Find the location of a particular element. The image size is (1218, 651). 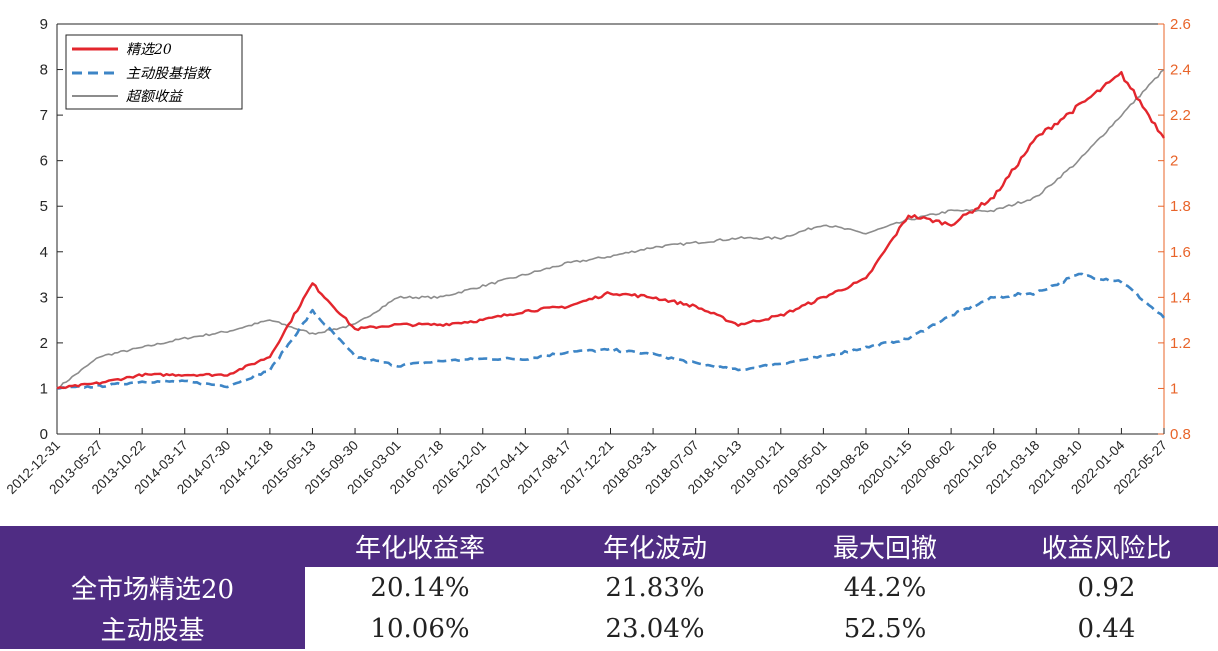

legend-label-jingxuan: 精选20 is located at coordinates (149, 50).